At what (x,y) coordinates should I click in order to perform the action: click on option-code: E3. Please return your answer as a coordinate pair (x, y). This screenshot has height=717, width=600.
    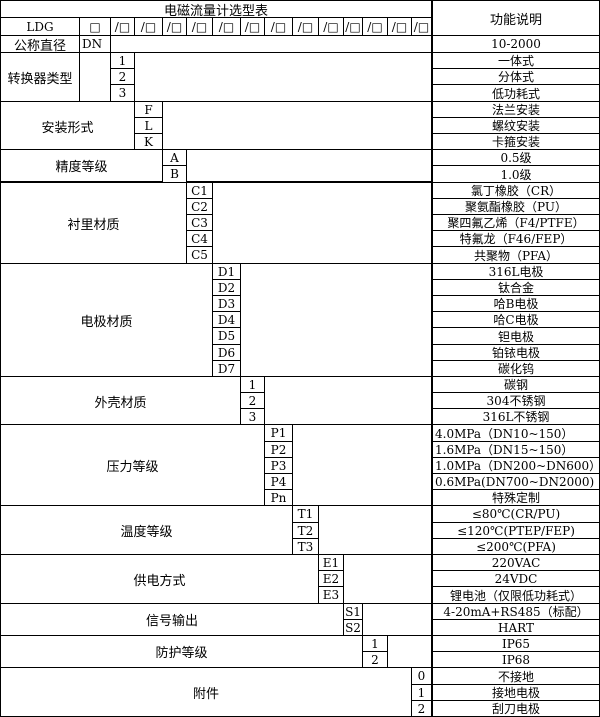
    Looking at the image, I should click on (331, 595).